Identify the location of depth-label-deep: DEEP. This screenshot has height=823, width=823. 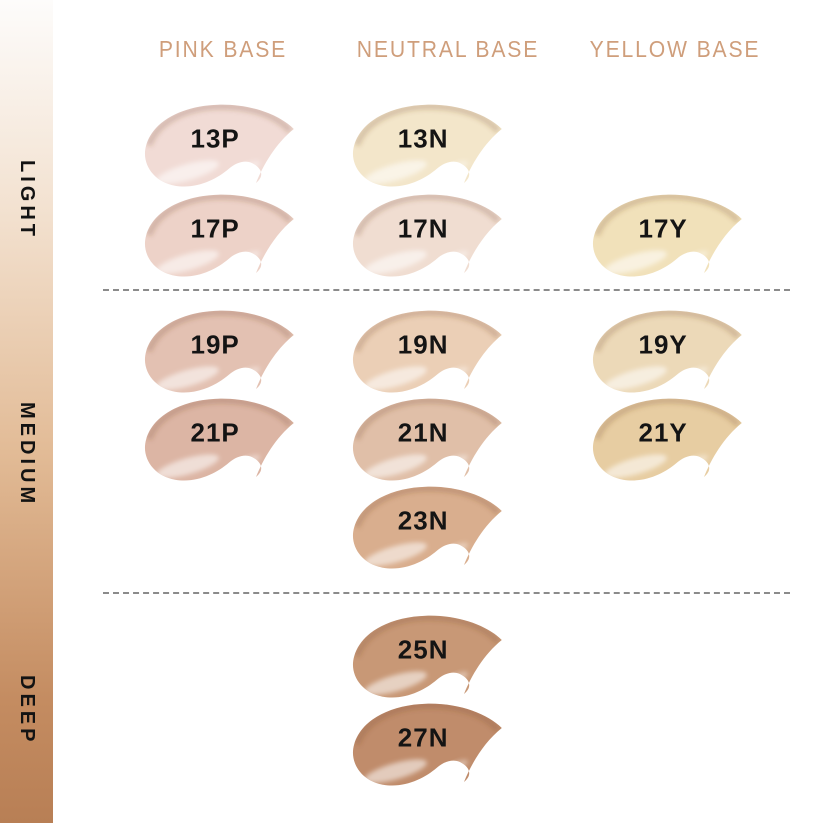
(27, 710).